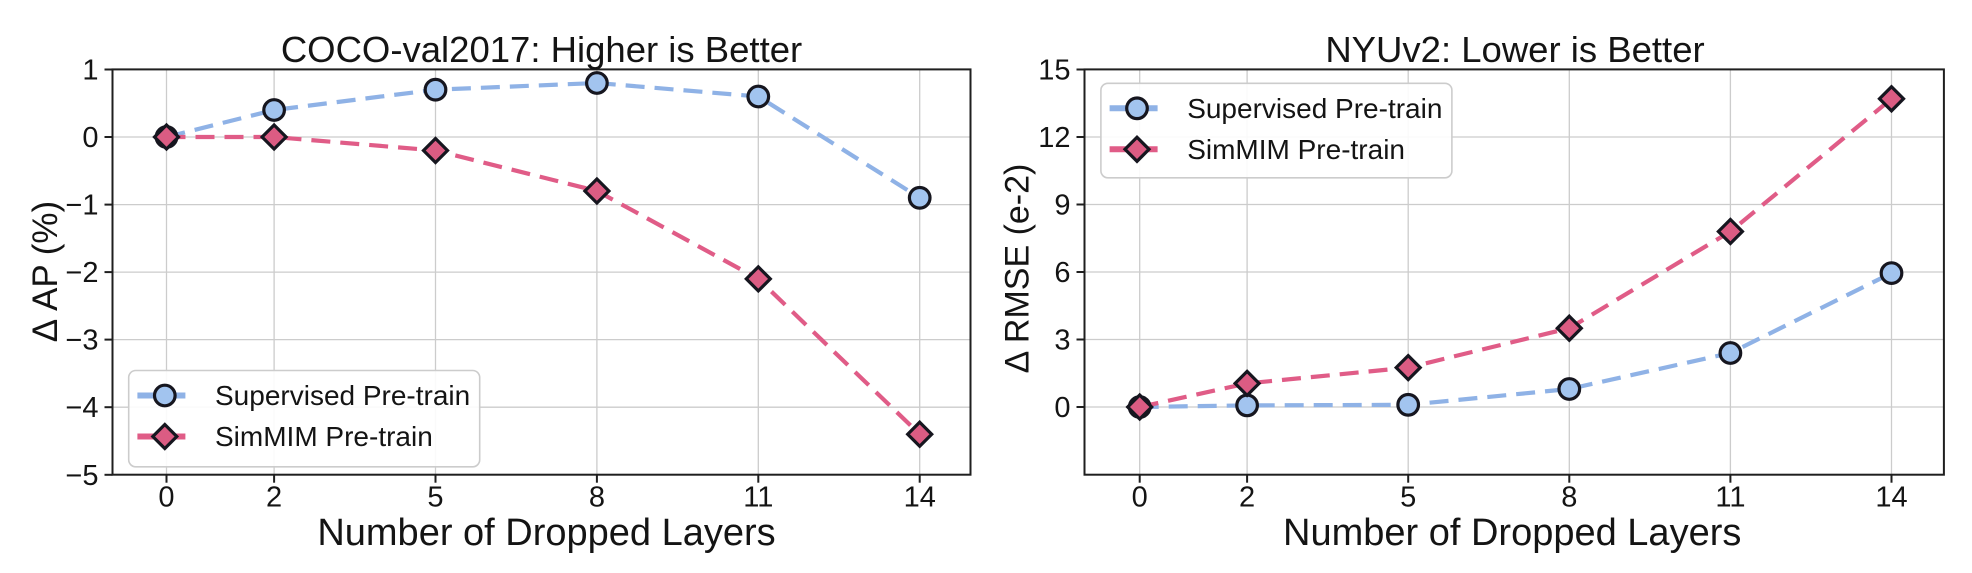 Image resolution: width=1972 pixels, height=573 pixels. I want to click on svg-text: Δ AP (%), so click(45, 271).